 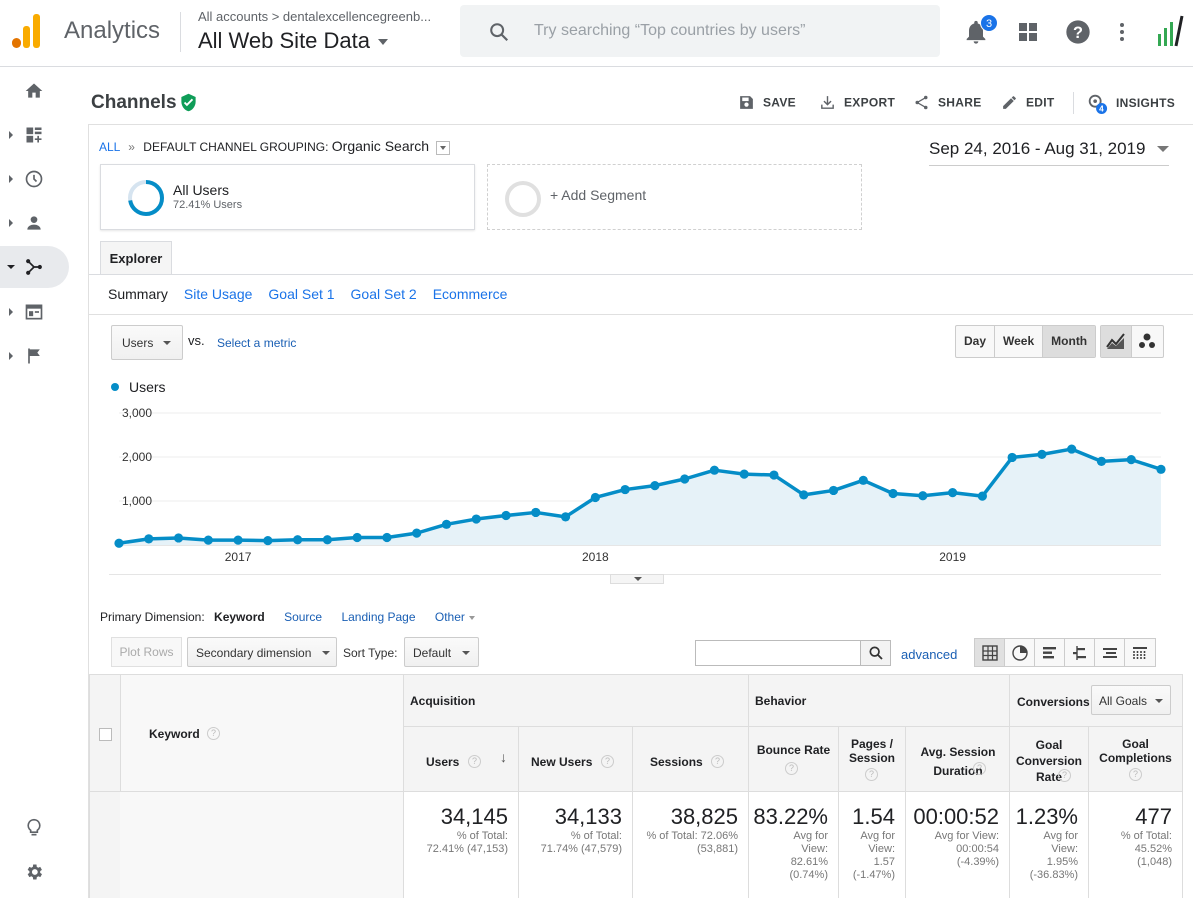 I want to click on nav-customization, so click(x=34, y=135).